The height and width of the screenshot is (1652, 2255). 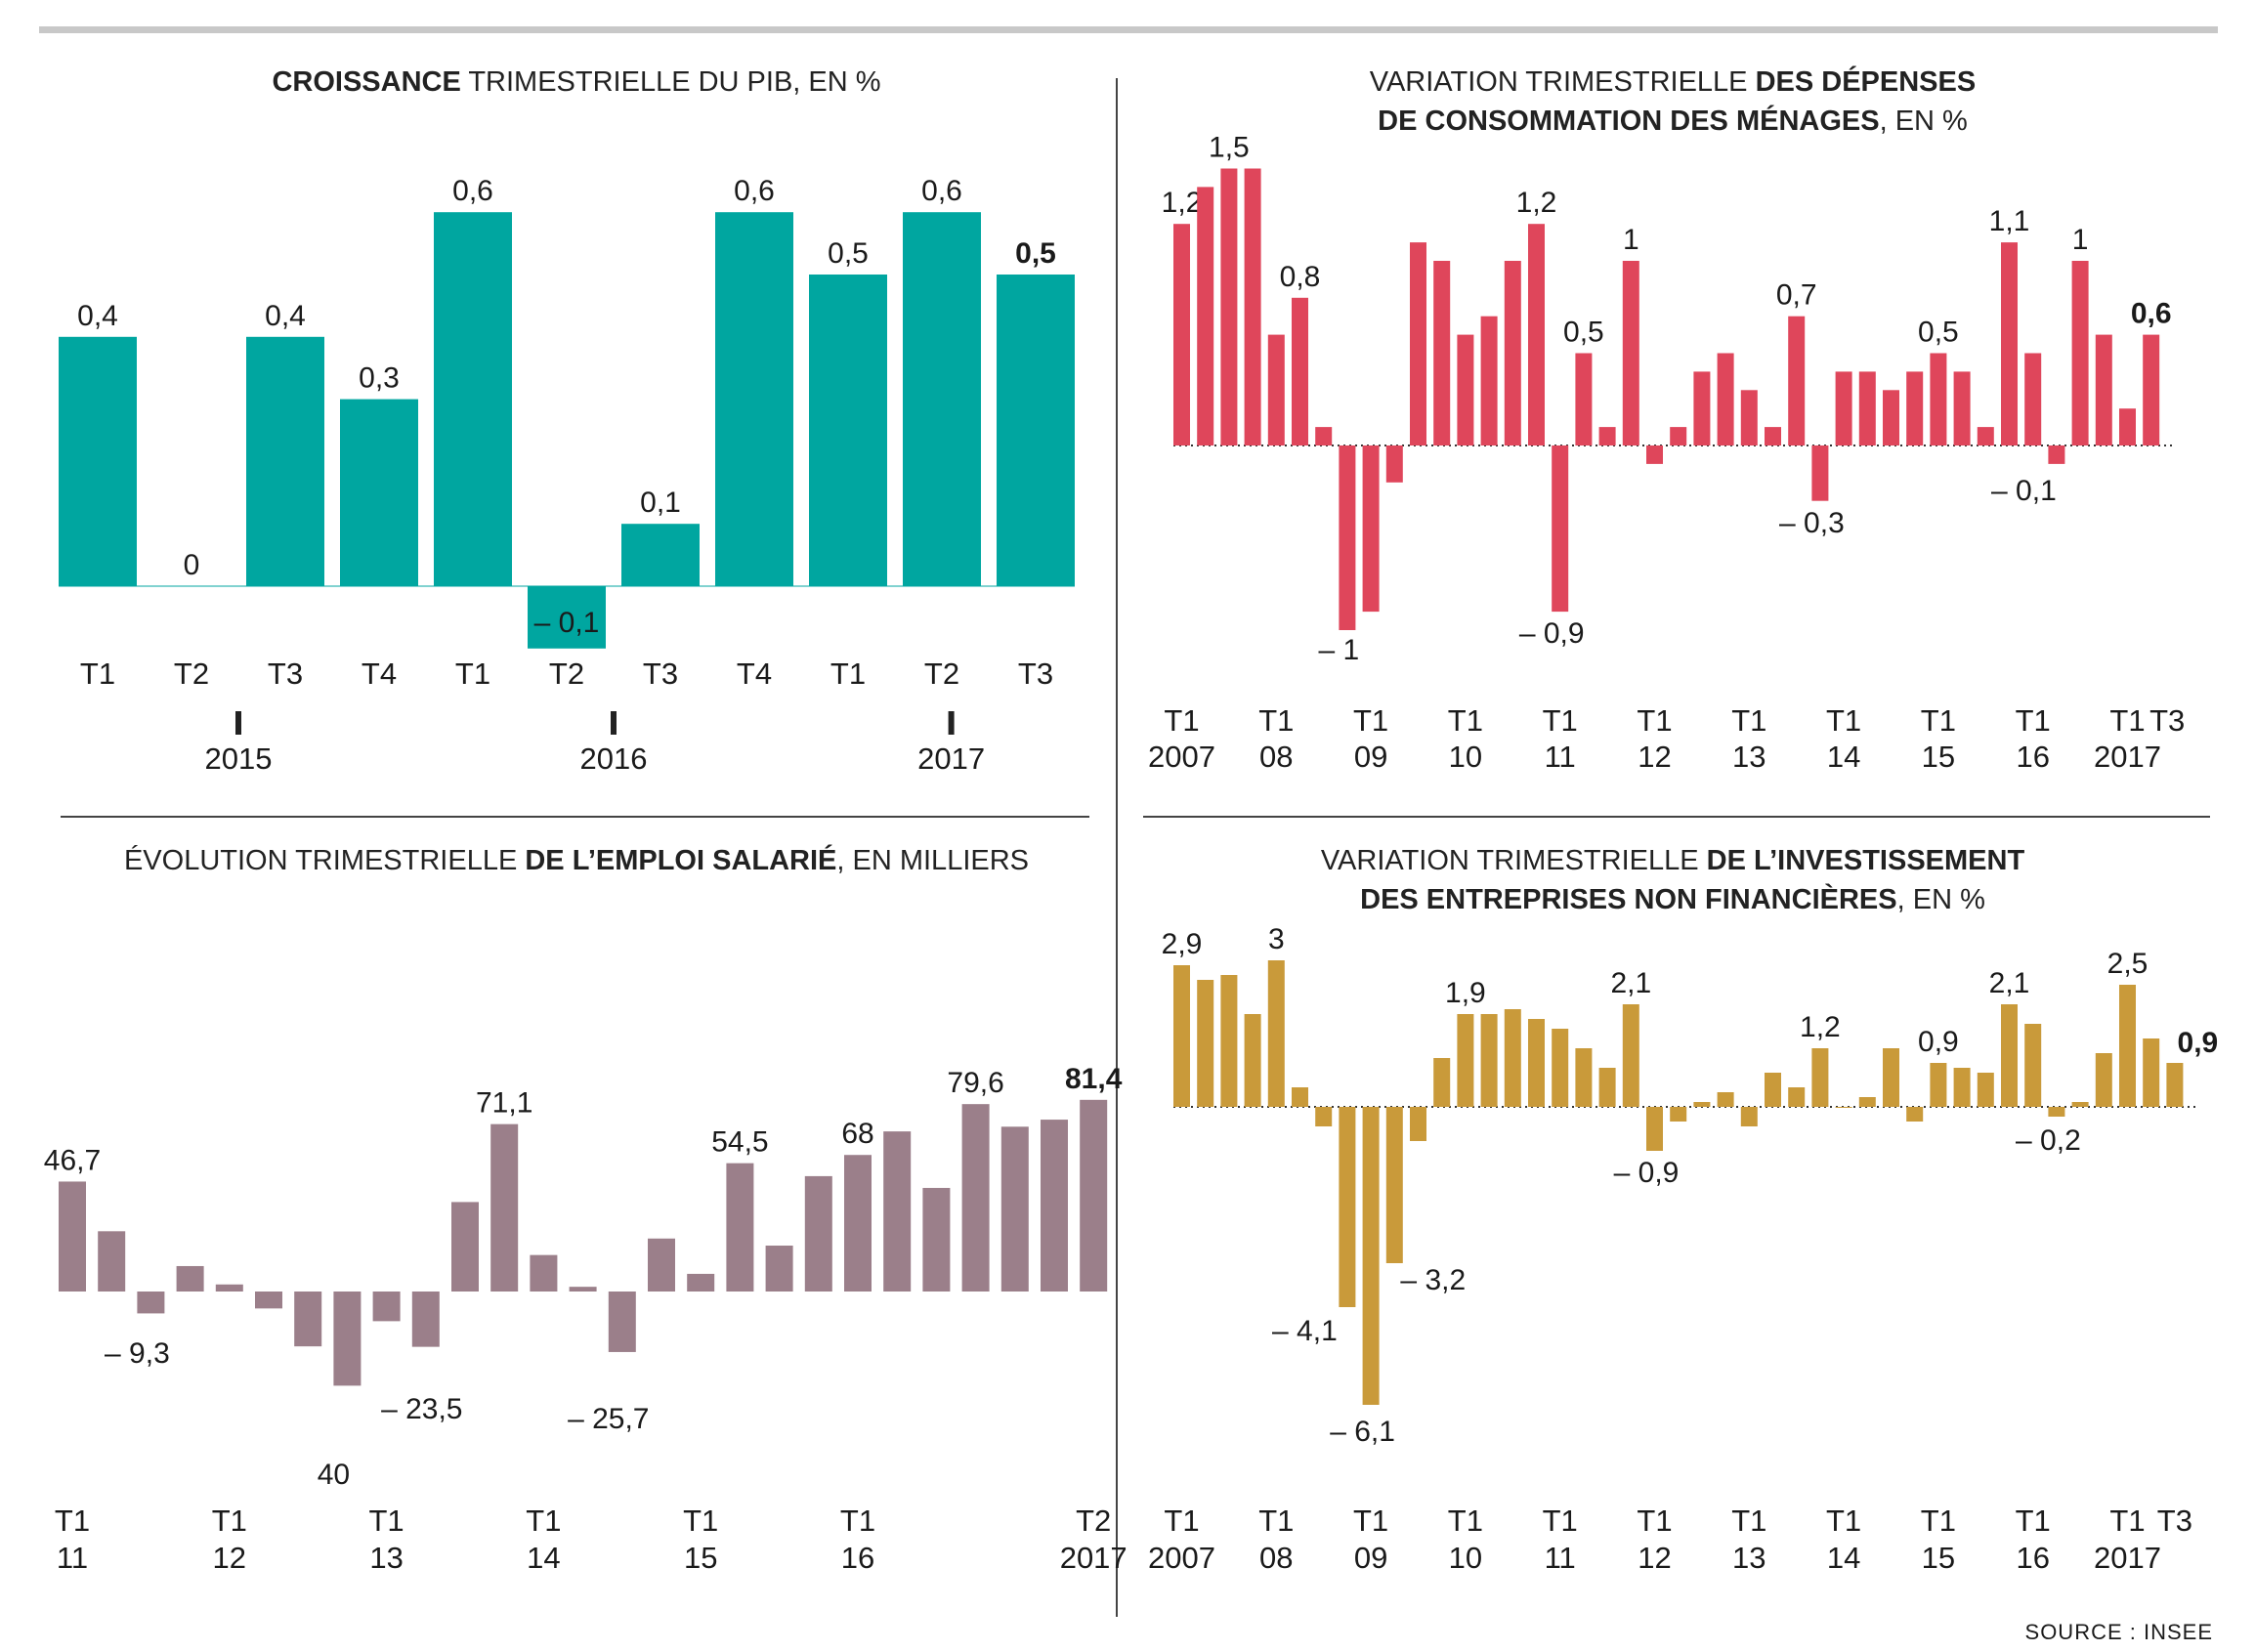 What do you see at coordinates (951, 758) in the screenshot?
I see `year-label: 2017` at bounding box center [951, 758].